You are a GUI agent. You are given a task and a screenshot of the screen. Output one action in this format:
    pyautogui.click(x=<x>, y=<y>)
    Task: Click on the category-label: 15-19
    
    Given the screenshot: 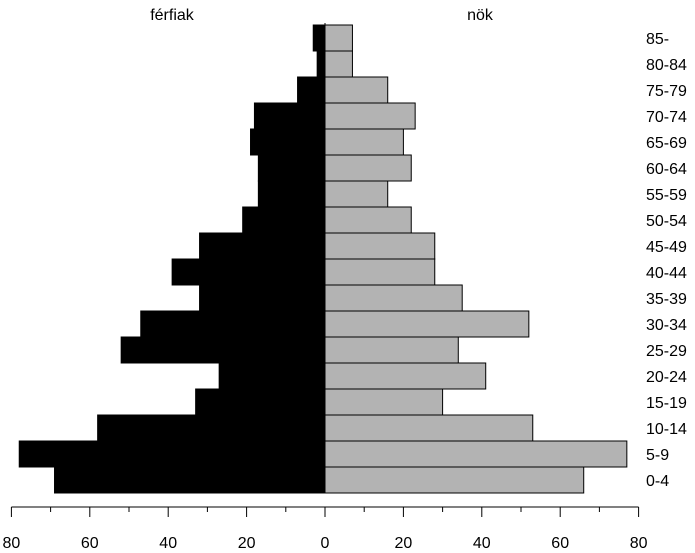 What is the action you would take?
    pyautogui.click(x=666, y=403)
    